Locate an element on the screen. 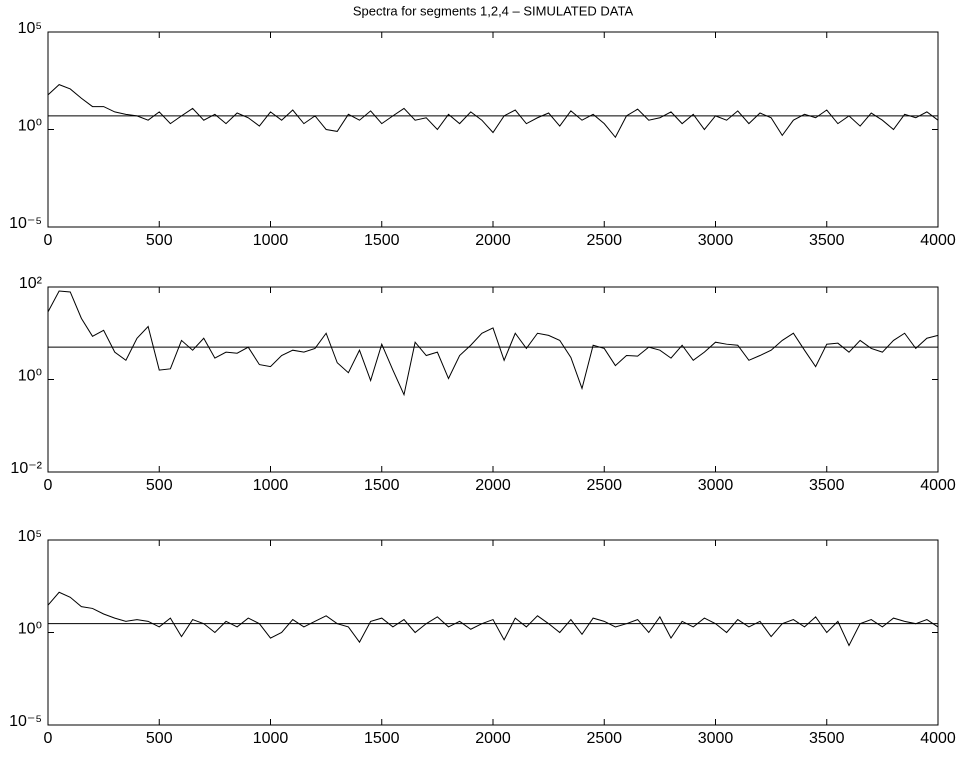  y-tick-label: 10⁻² is located at coordinates (26, 468).